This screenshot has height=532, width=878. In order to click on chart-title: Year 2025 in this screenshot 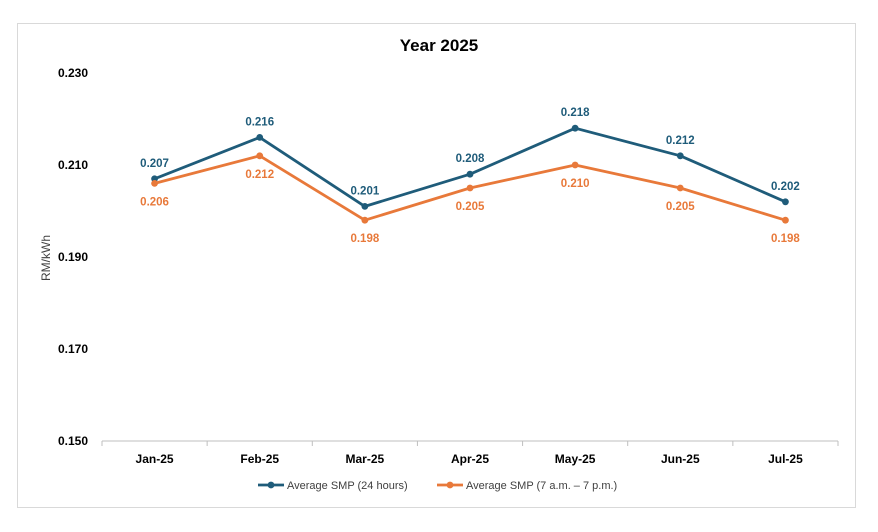, I will do `click(439, 45)`.